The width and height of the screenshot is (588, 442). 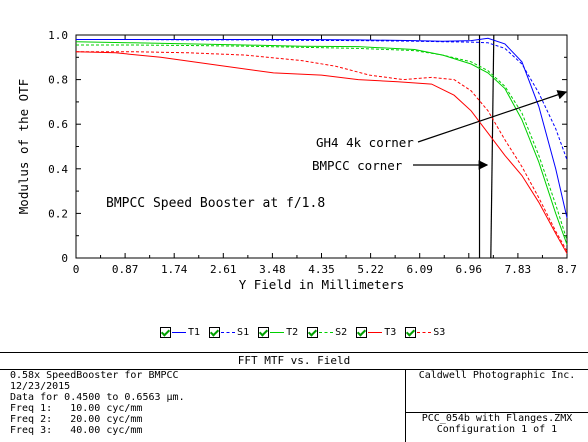 I want to click on legend-item-s1: S1, so click(x=229, y=332).